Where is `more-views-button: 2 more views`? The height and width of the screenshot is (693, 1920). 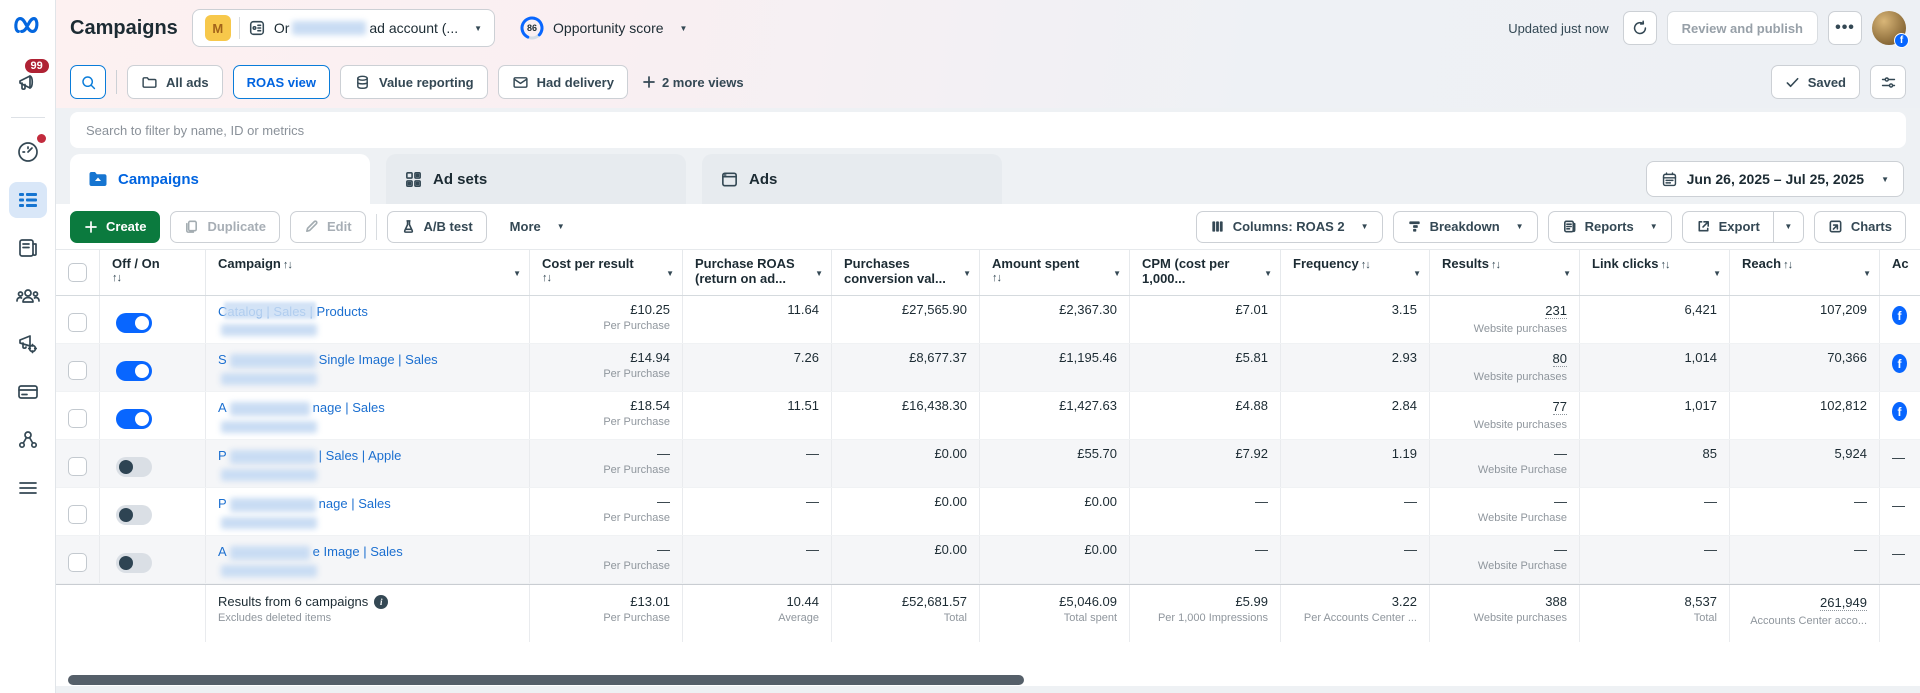 more-views-button: 2 more views is located at coordinates (693, 82).